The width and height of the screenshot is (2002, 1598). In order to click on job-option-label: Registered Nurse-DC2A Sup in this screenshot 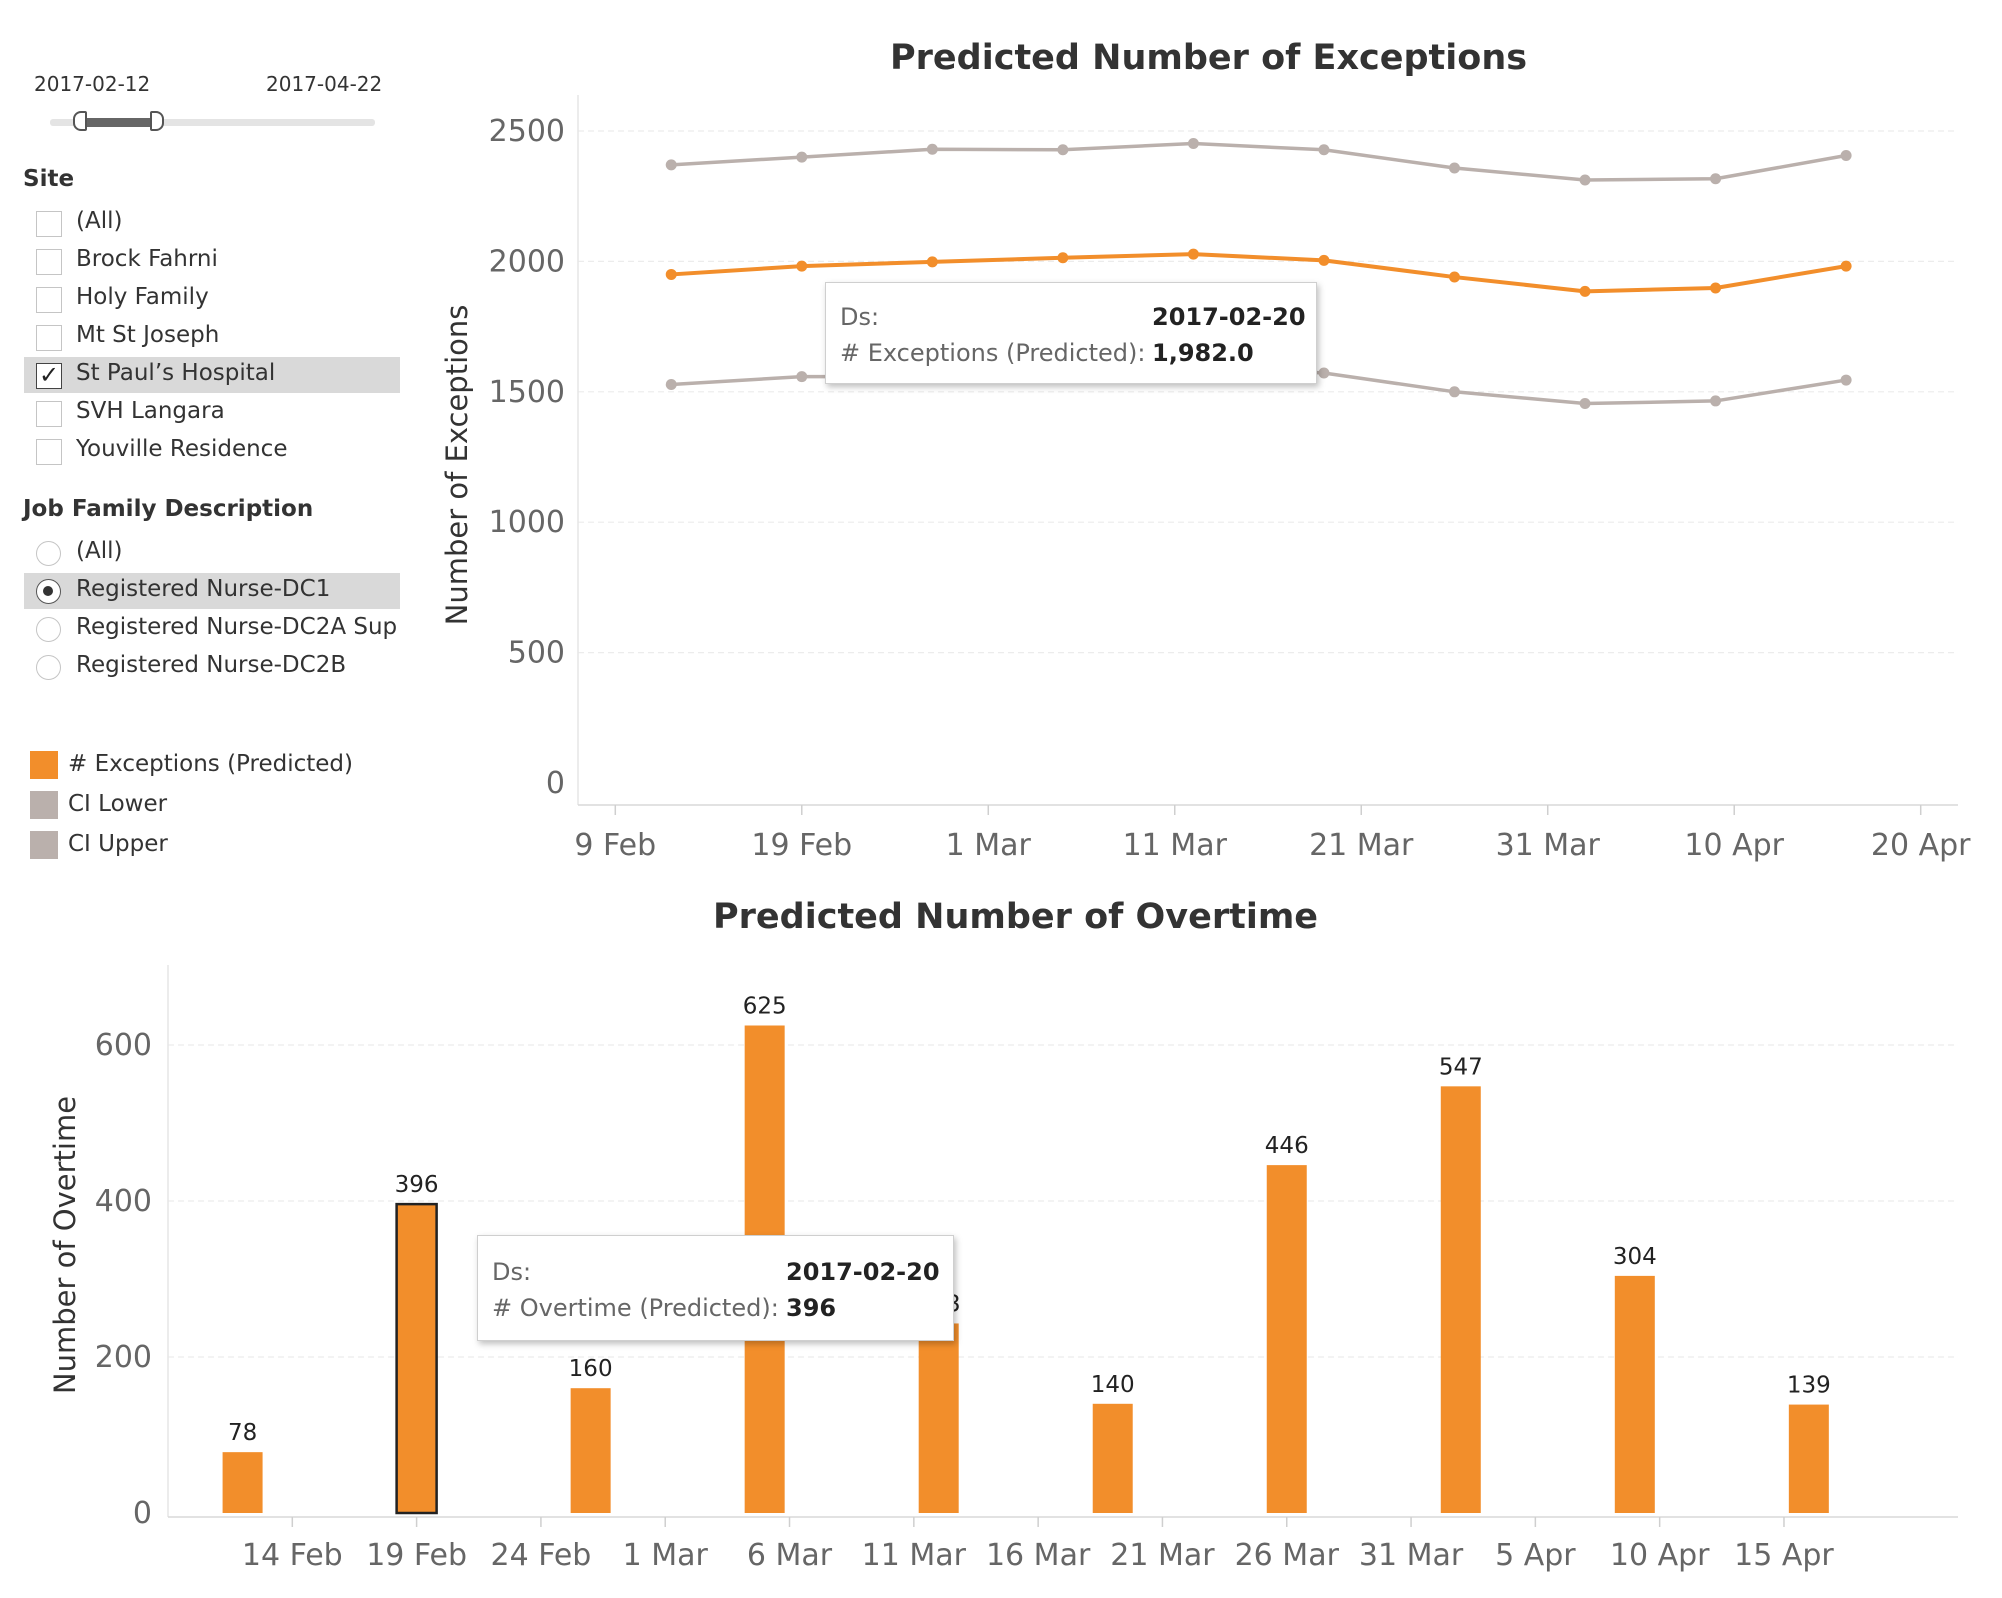, I will do `click(237, 627)`.